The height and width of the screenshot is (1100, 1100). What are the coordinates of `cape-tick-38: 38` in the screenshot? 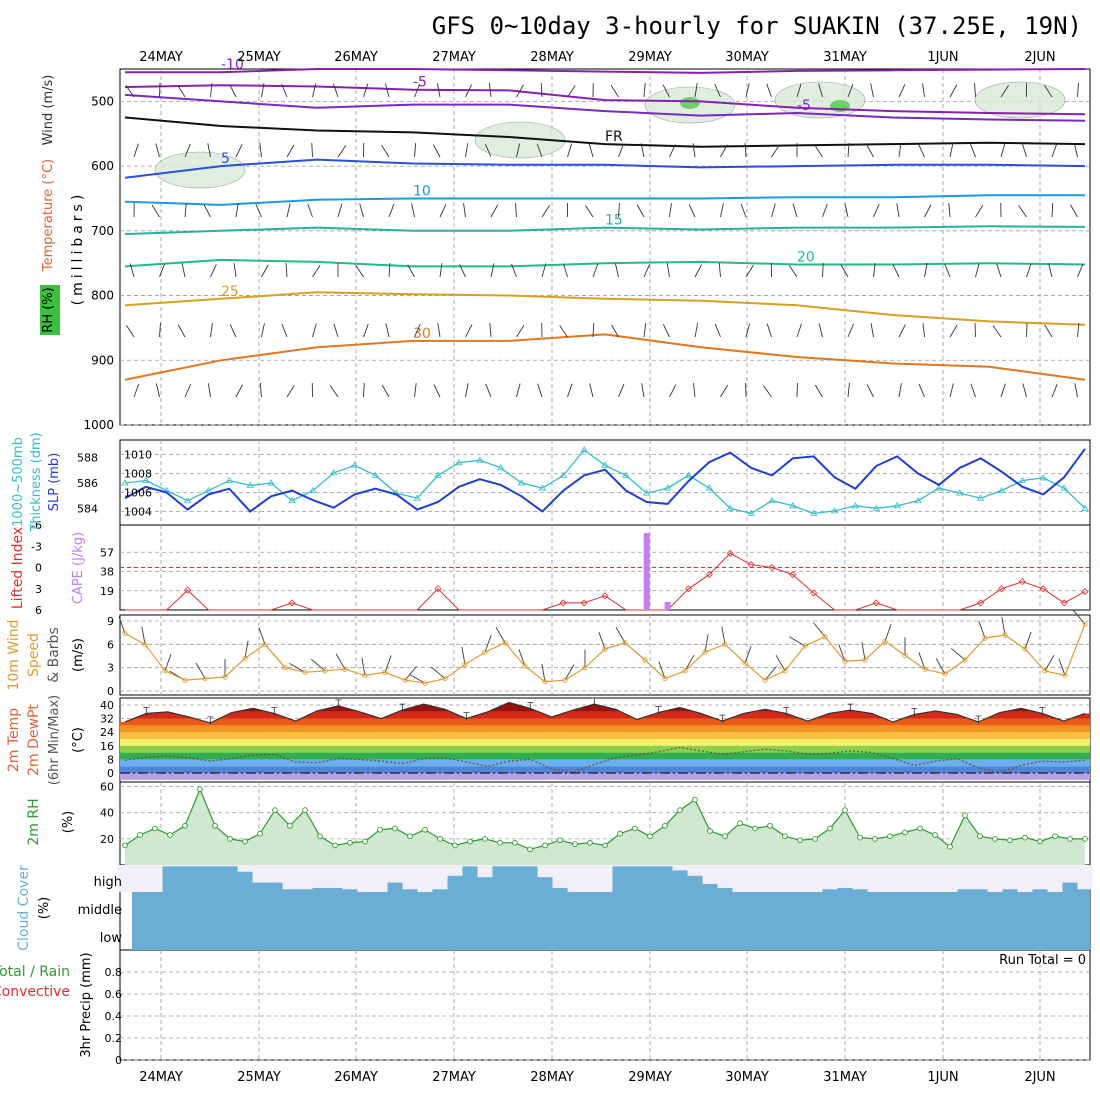 It's located at (107, 572).